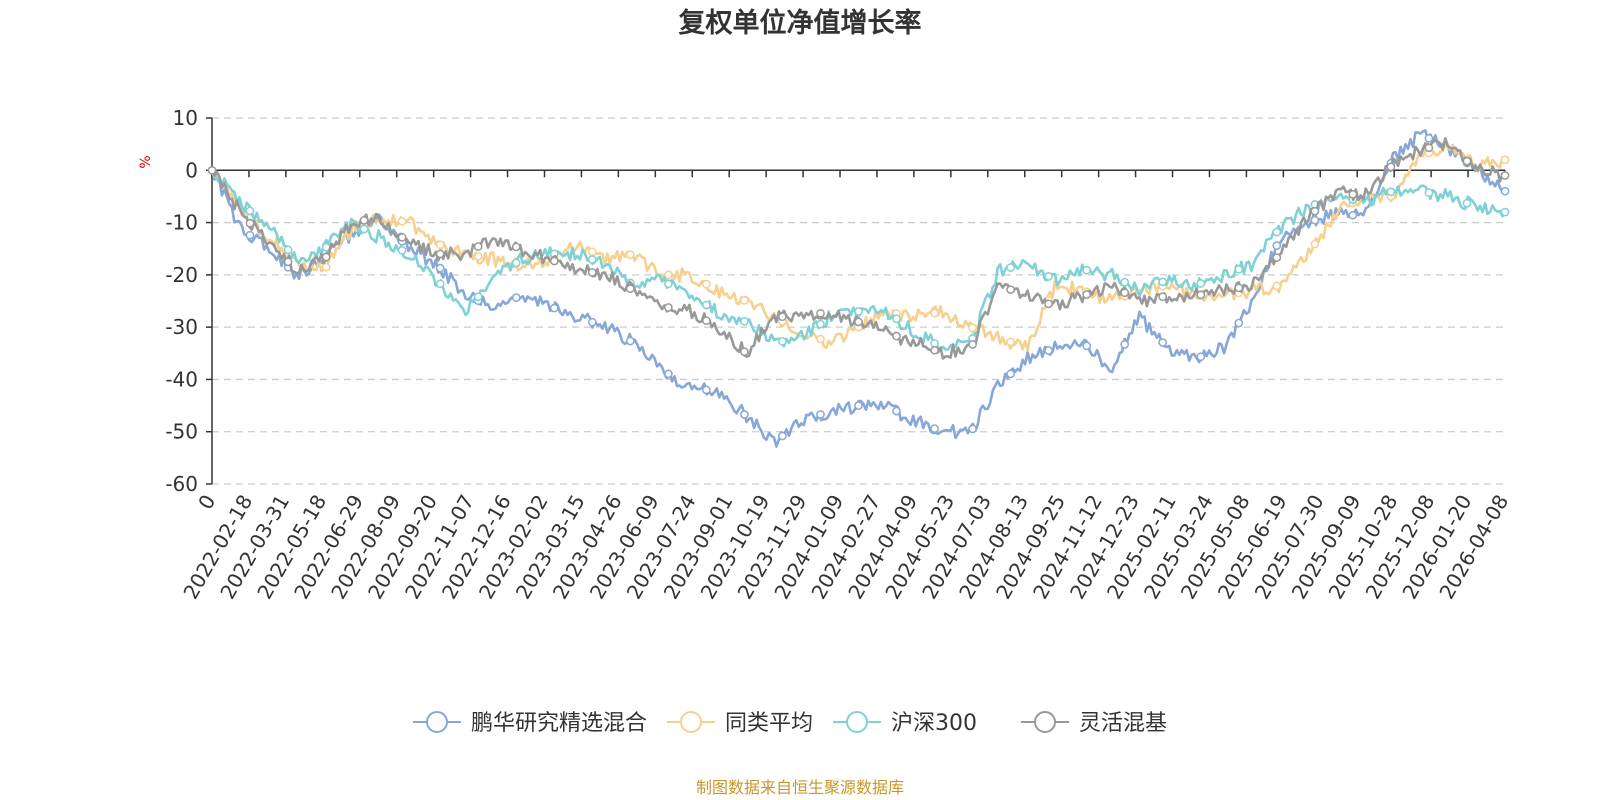 This screenshot has height=800, width=1600. Describe the element at coordinates (191, 170) in the screenshot. I see `y-tick-label: 0` at that location.